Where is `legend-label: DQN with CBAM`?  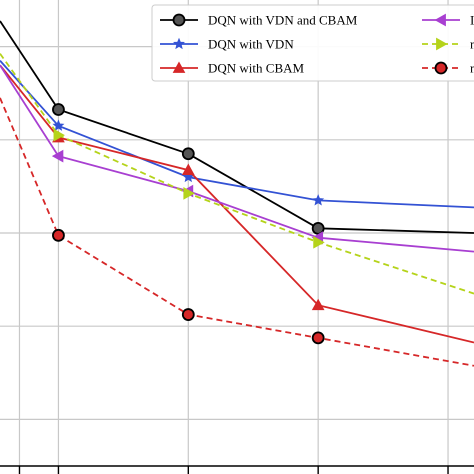 legend-label: DQN with CBAM is located at coordinates (256, 68).